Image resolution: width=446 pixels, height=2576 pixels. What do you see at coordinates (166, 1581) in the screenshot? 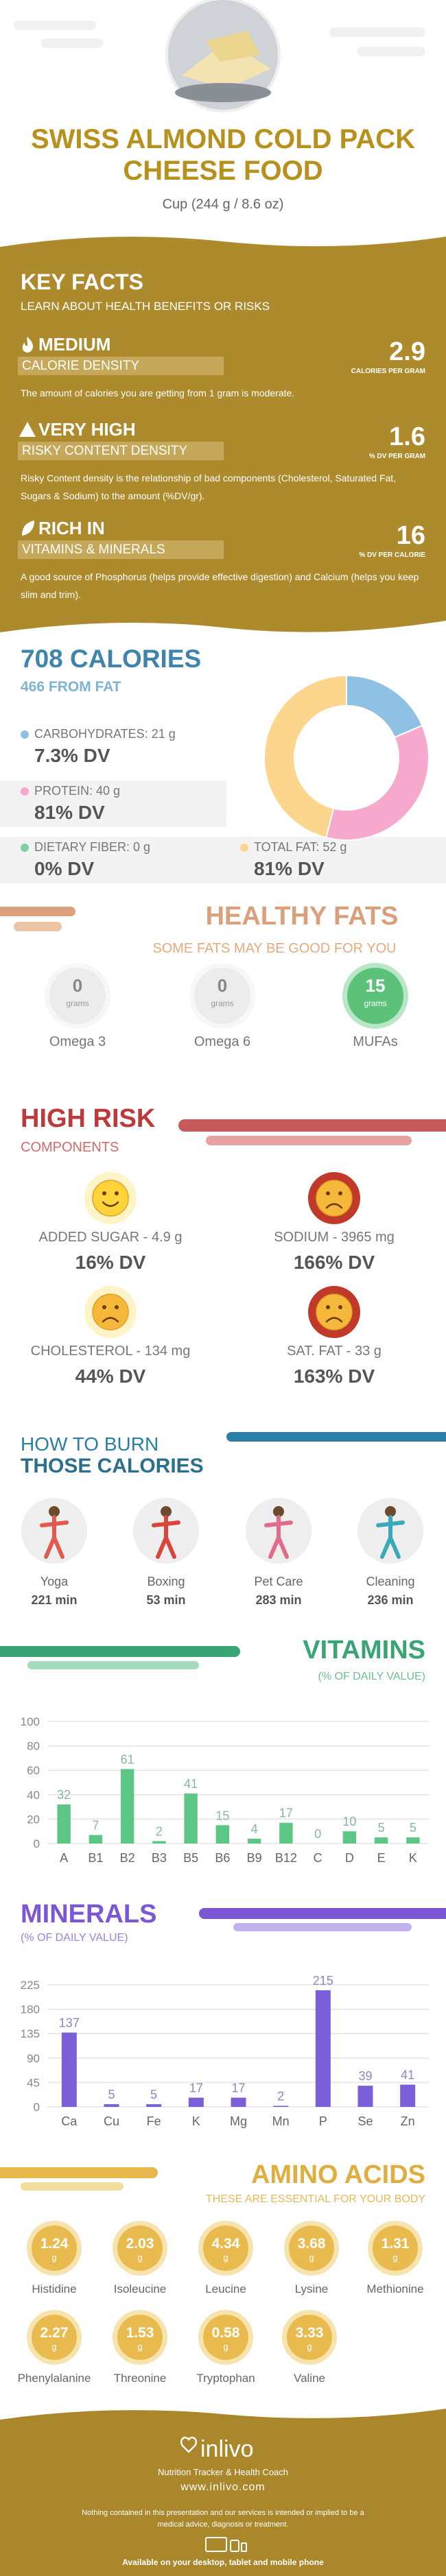
I see `activity-name: Boxing` at bounding box center [166, 1581].